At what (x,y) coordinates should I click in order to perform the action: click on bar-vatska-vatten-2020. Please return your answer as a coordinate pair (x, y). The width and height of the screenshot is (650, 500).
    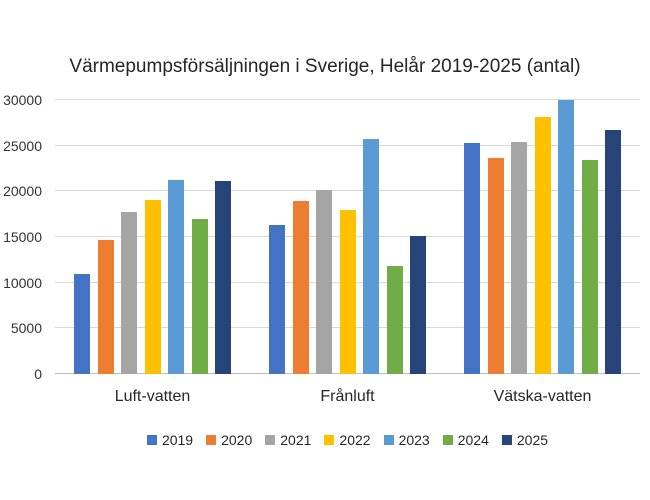
    Looking at the image, I should click on (495, 266).